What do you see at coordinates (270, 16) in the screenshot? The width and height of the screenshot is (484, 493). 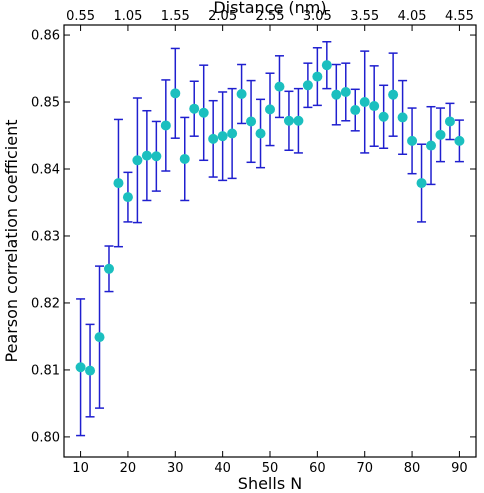 I see `top-x-tick-label: 2.55` at bounding box center [270, 16].